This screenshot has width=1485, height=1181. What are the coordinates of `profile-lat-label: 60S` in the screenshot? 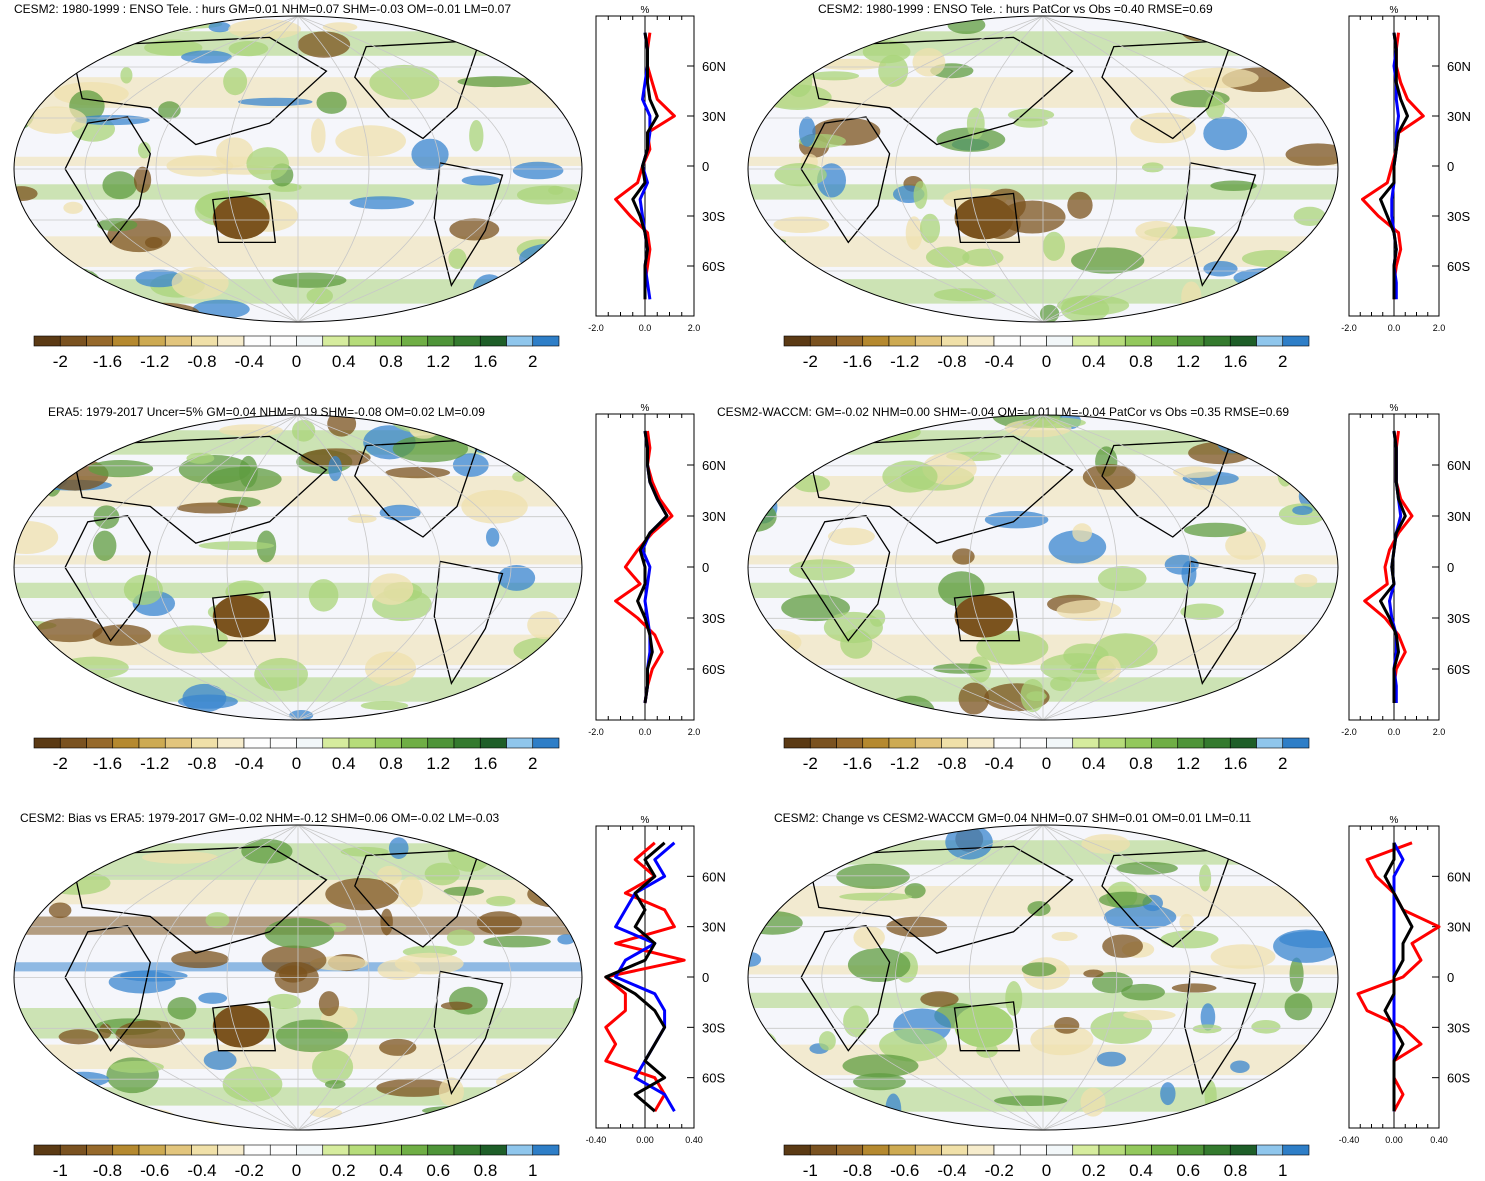 It's located at (713, 266).